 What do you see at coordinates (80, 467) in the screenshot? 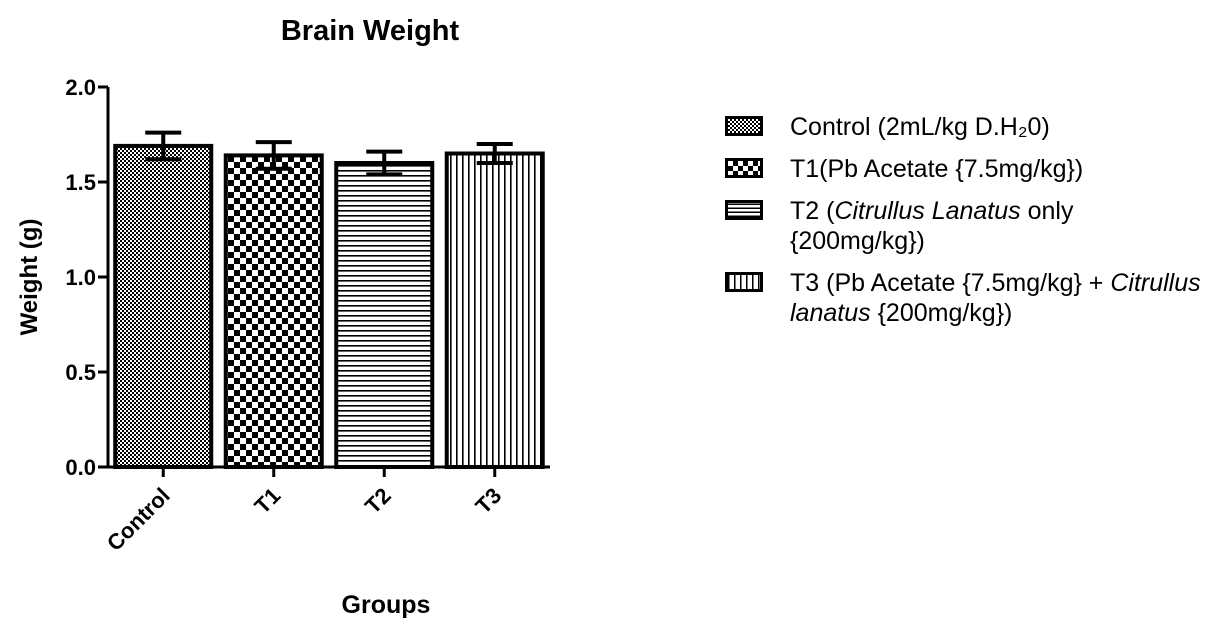
I see `y-tick-label: 0.0` at bounding box center [80, 467].